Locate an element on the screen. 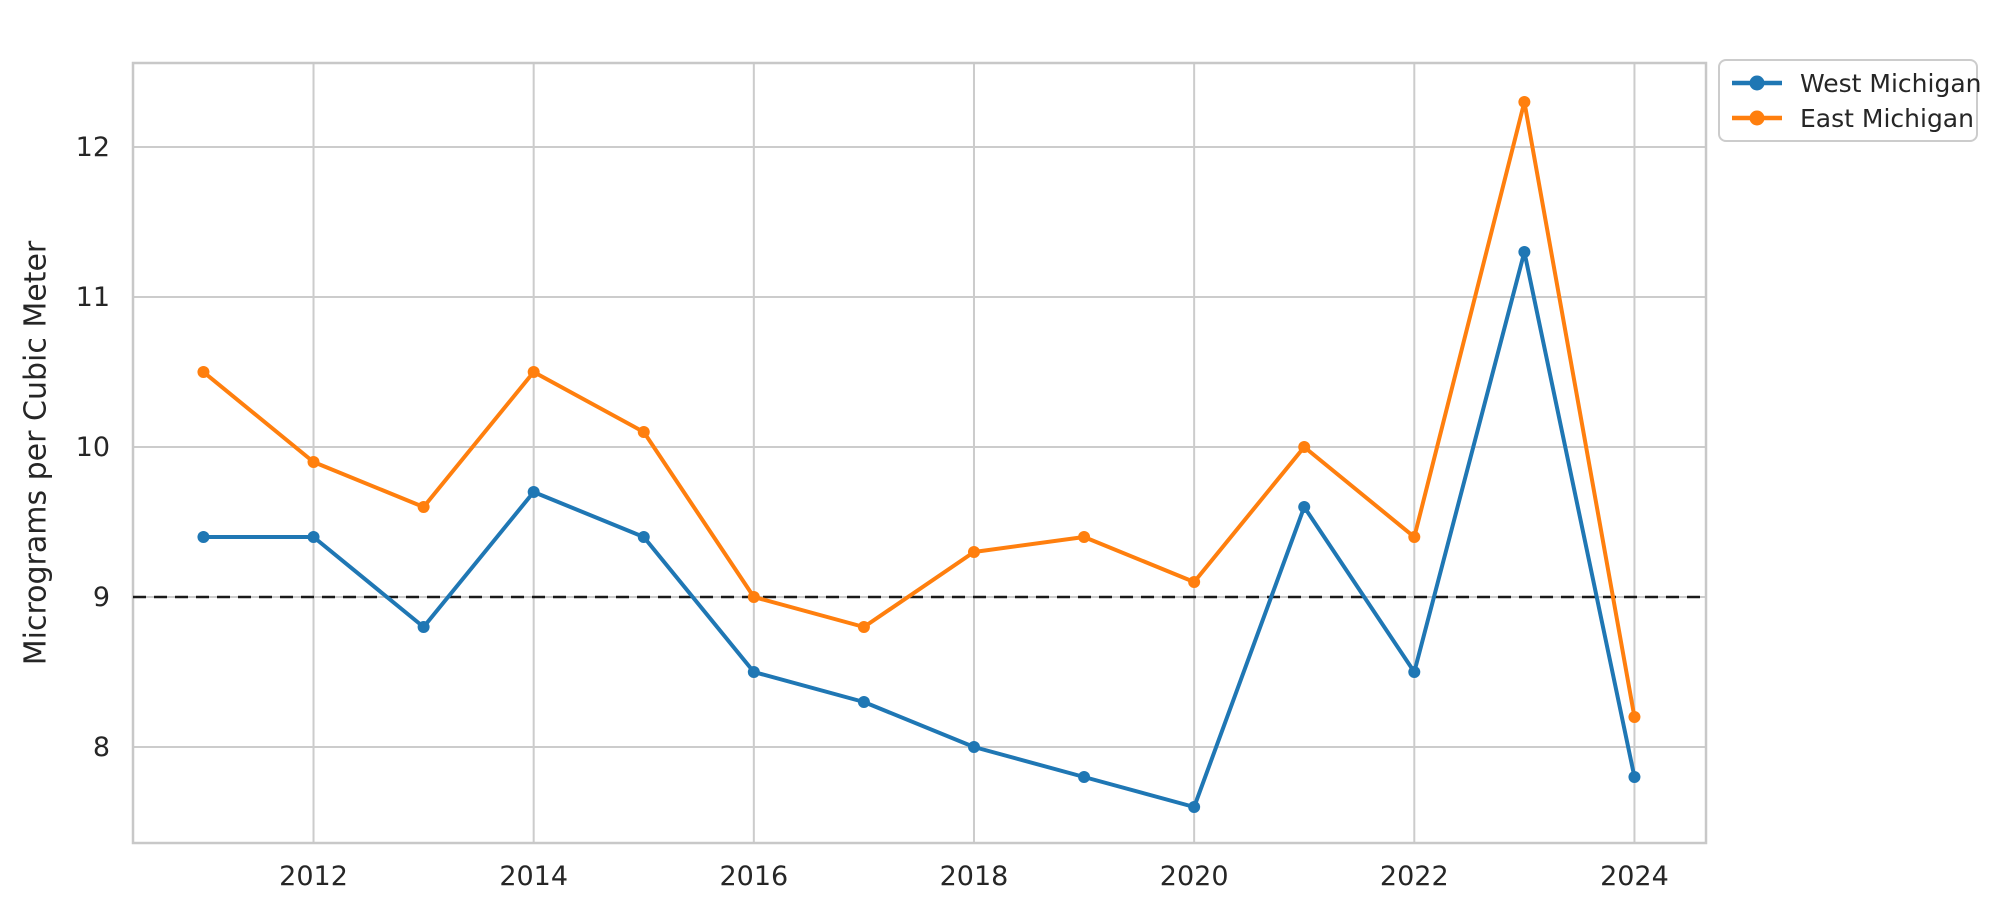  data-point-west-michigan-2023 is located at coordinates (1524, 252).